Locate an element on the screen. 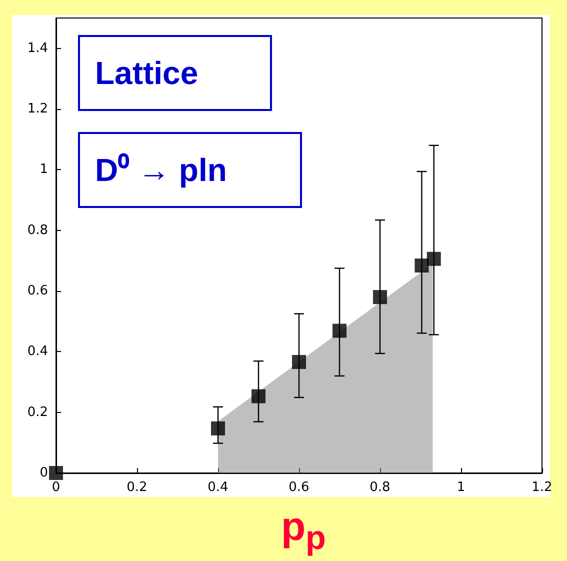  x-axis-title: p$_{p}$ is located at coordinates (303, 531).